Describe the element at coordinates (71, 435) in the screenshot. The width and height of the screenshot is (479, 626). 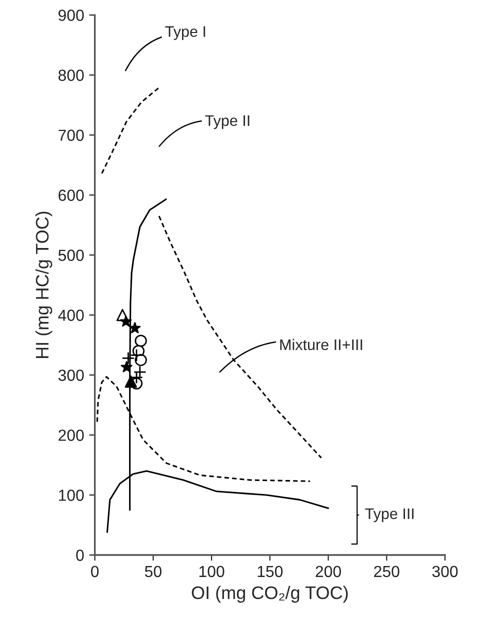
I see `y-tick-label: 200` at that location.